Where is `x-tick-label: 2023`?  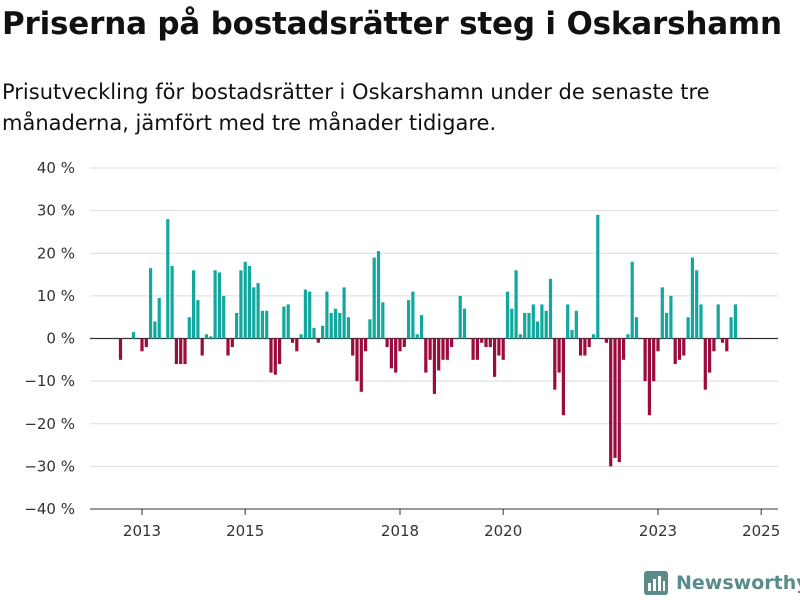
x-tick-label: 2023 is located at coordinates (658, 531).